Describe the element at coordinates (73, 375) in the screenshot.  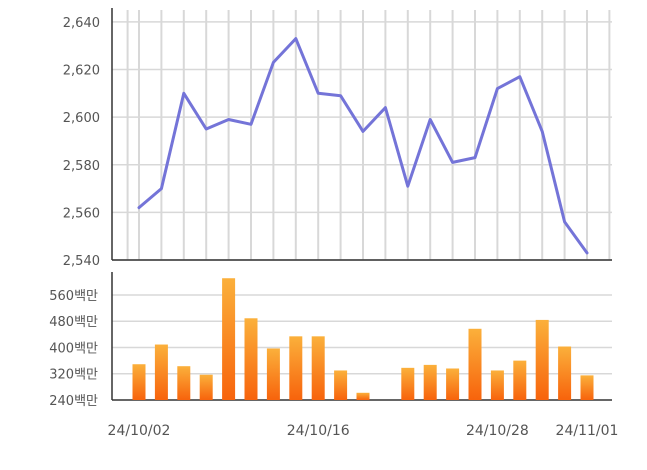
I see `volume-y-tick-label: 320백만` at that location.